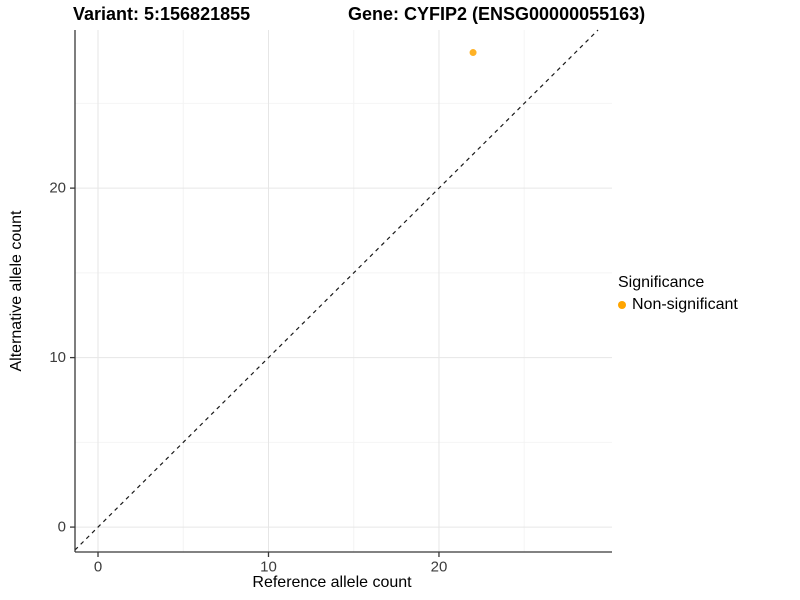 This screenshot has height=600, width=800. Describe the element at coordinates (57, 188) in the screenshot. I see `y-tick-label: 20` at that location.